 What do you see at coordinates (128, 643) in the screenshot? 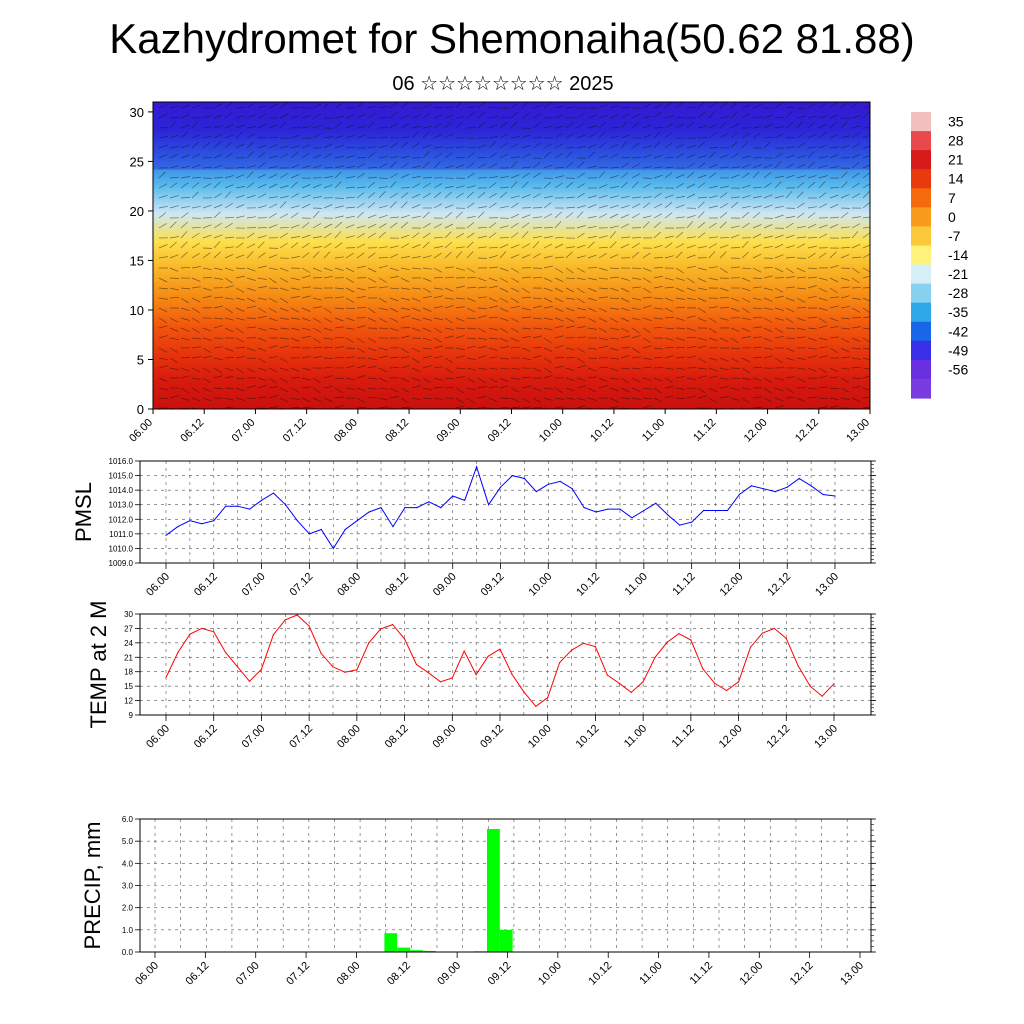
I see `ytick-label: 24` at bounding box center [128, 643].